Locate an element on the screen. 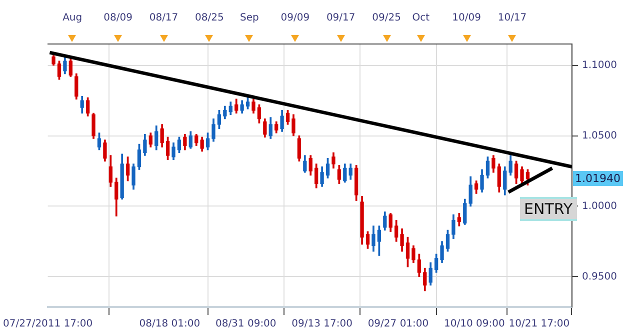 Image resolution: width=624 pixels, height=333 pixels. x2-tick-label: Aug is located at coordinates (72, 18).